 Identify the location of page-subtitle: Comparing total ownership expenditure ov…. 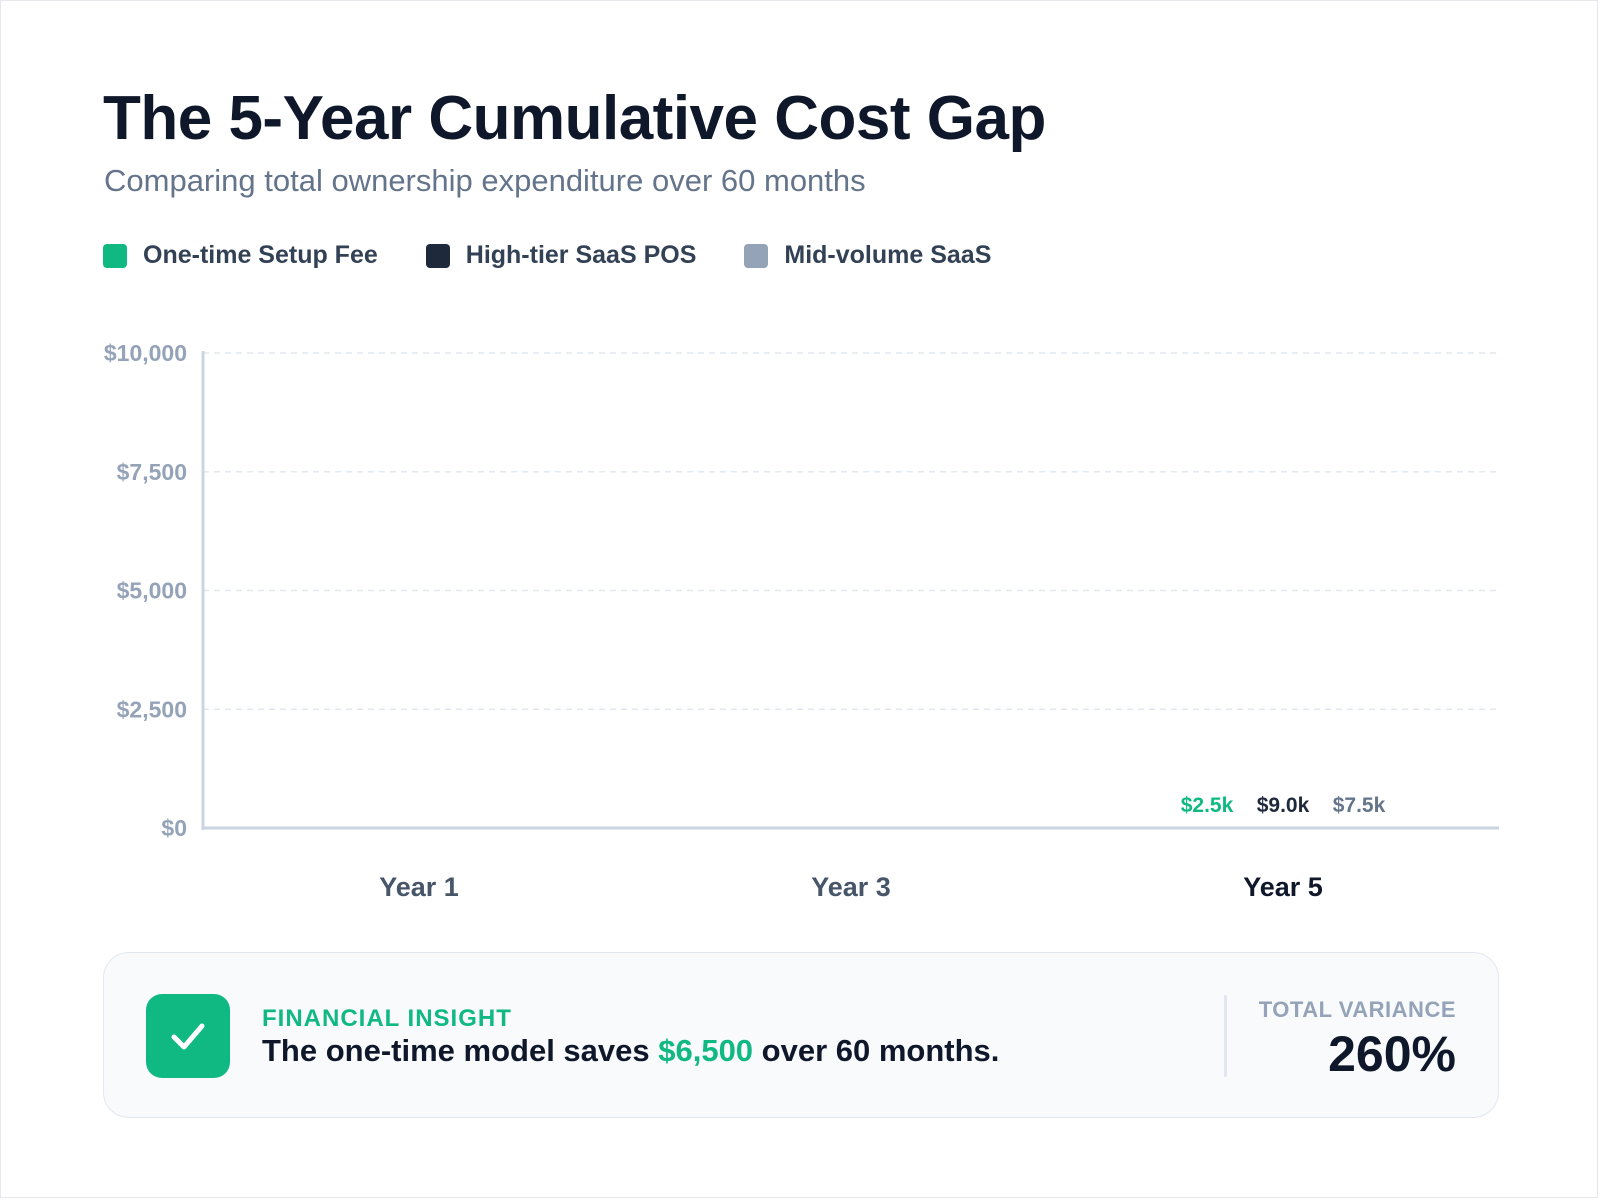
(485, 180).